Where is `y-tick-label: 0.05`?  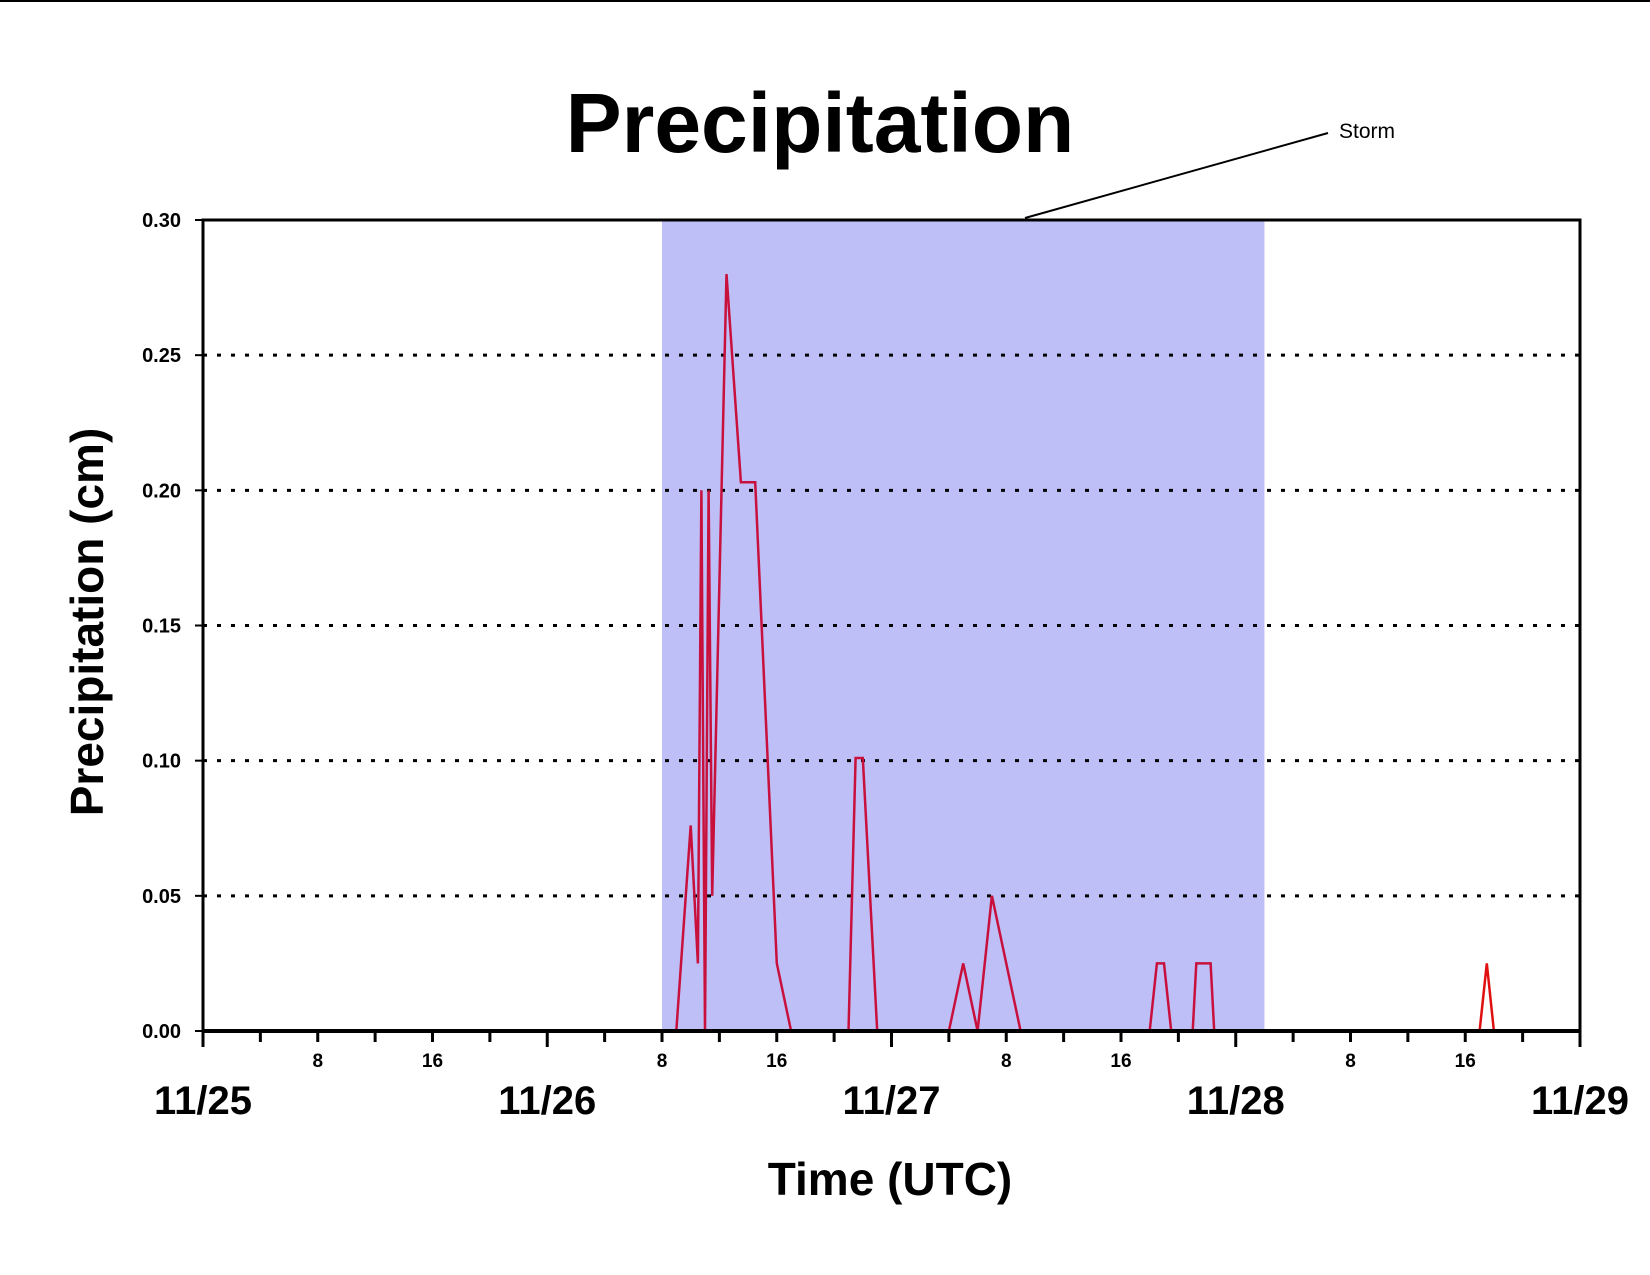
y-tick-label: 0.05 is located at coordinates (161, 897).